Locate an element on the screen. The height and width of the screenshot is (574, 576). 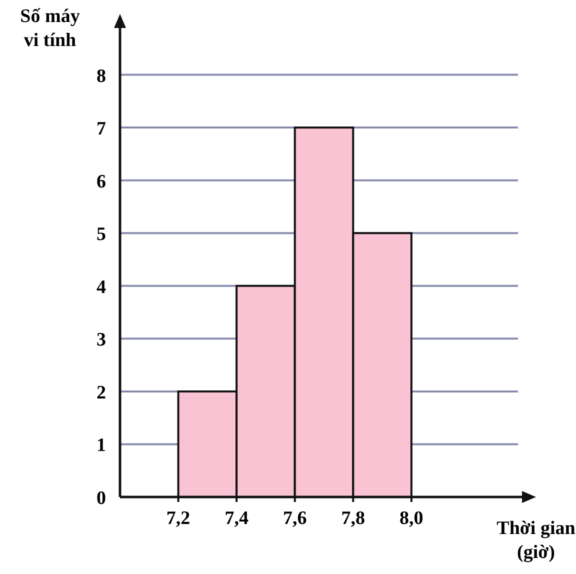
y-tick-label: 7 is located at coordinates (101, 129).